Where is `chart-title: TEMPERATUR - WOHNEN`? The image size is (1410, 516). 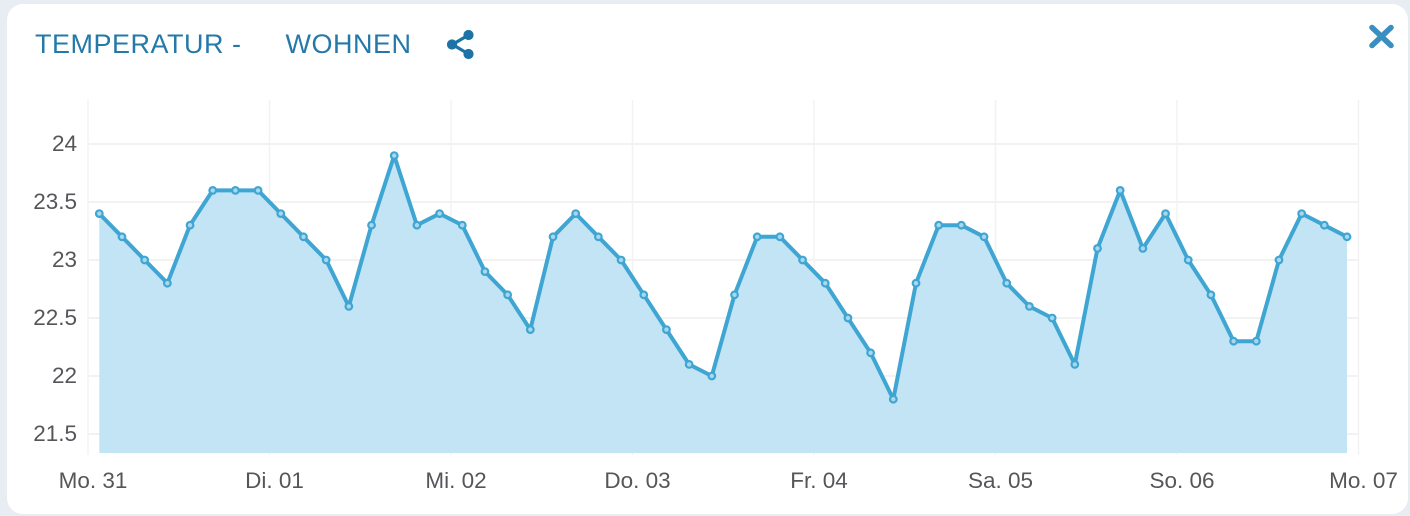
chart-title: TEMPERATUR - WOHNEN is located at coordinates (223, 44).